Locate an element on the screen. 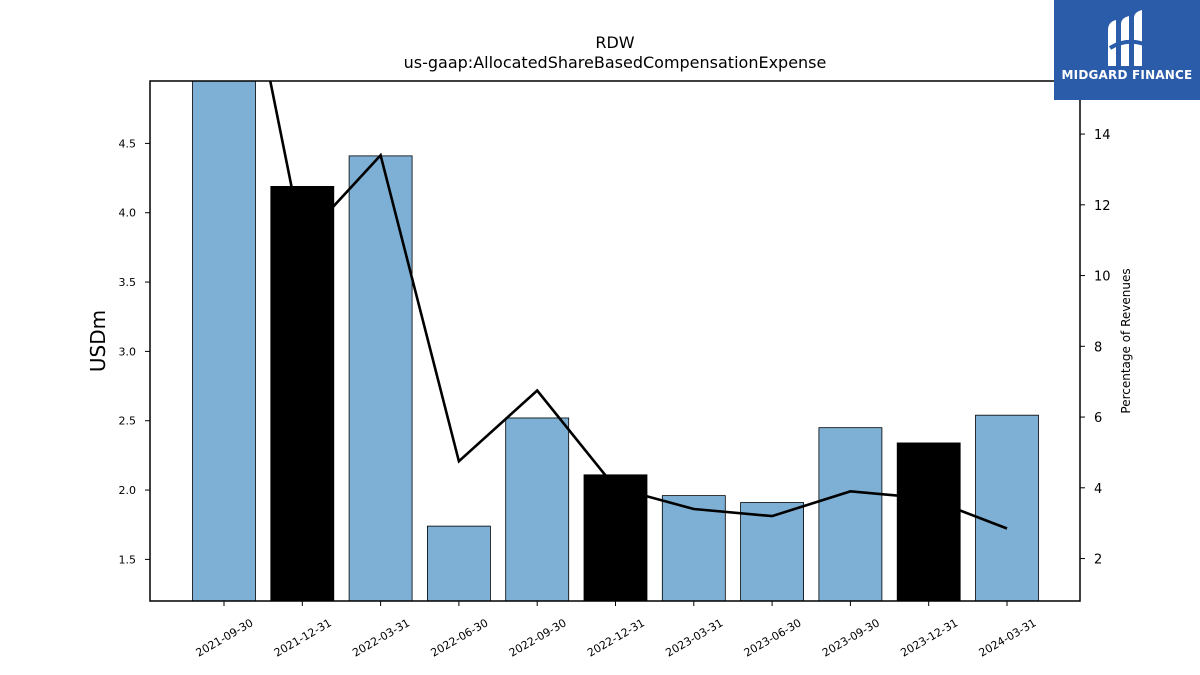 The width and height of the screenshot is (1200, 675). y-tick-label: 1.5 is located at coordinates (128, 559).